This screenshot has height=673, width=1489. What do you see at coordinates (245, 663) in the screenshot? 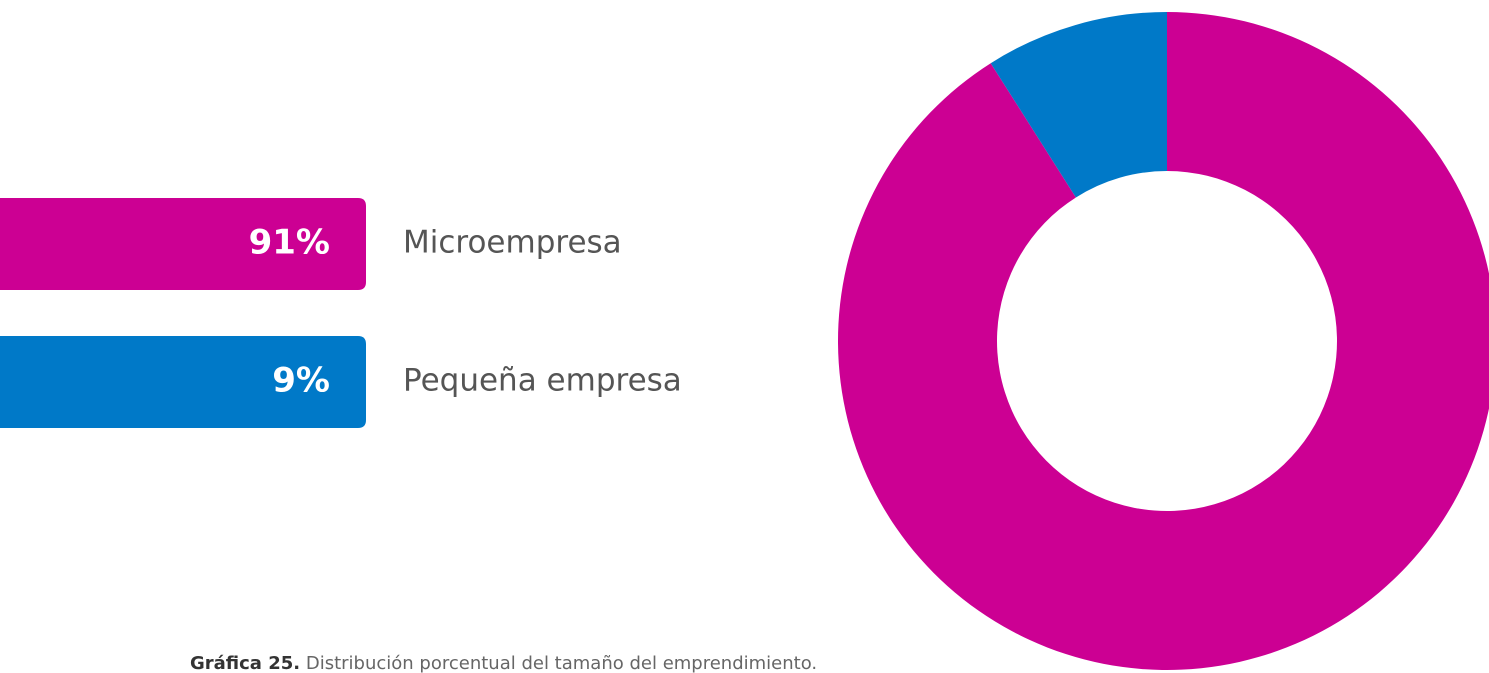
I see `caption-label: Gráfica 25.` at bounding box center [245, 663].